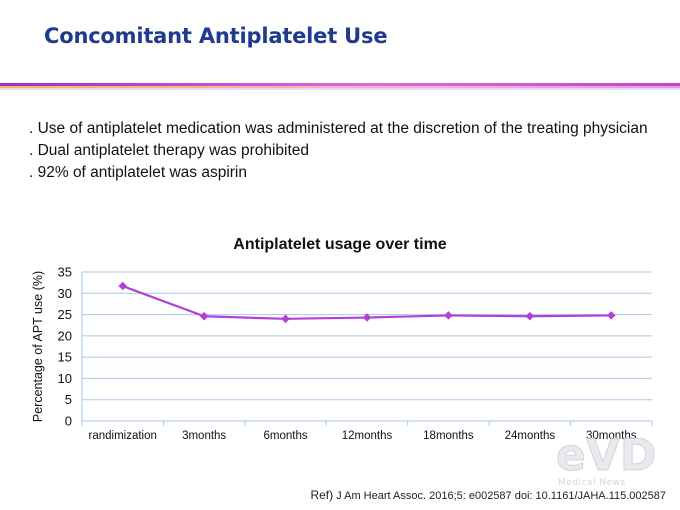 The height and width of the screenshot is (510, 680). What do you see at coordinates (592, 483) in the screenshot?
I see `watermark-text: Medical News` at bounding box center [592, 483].